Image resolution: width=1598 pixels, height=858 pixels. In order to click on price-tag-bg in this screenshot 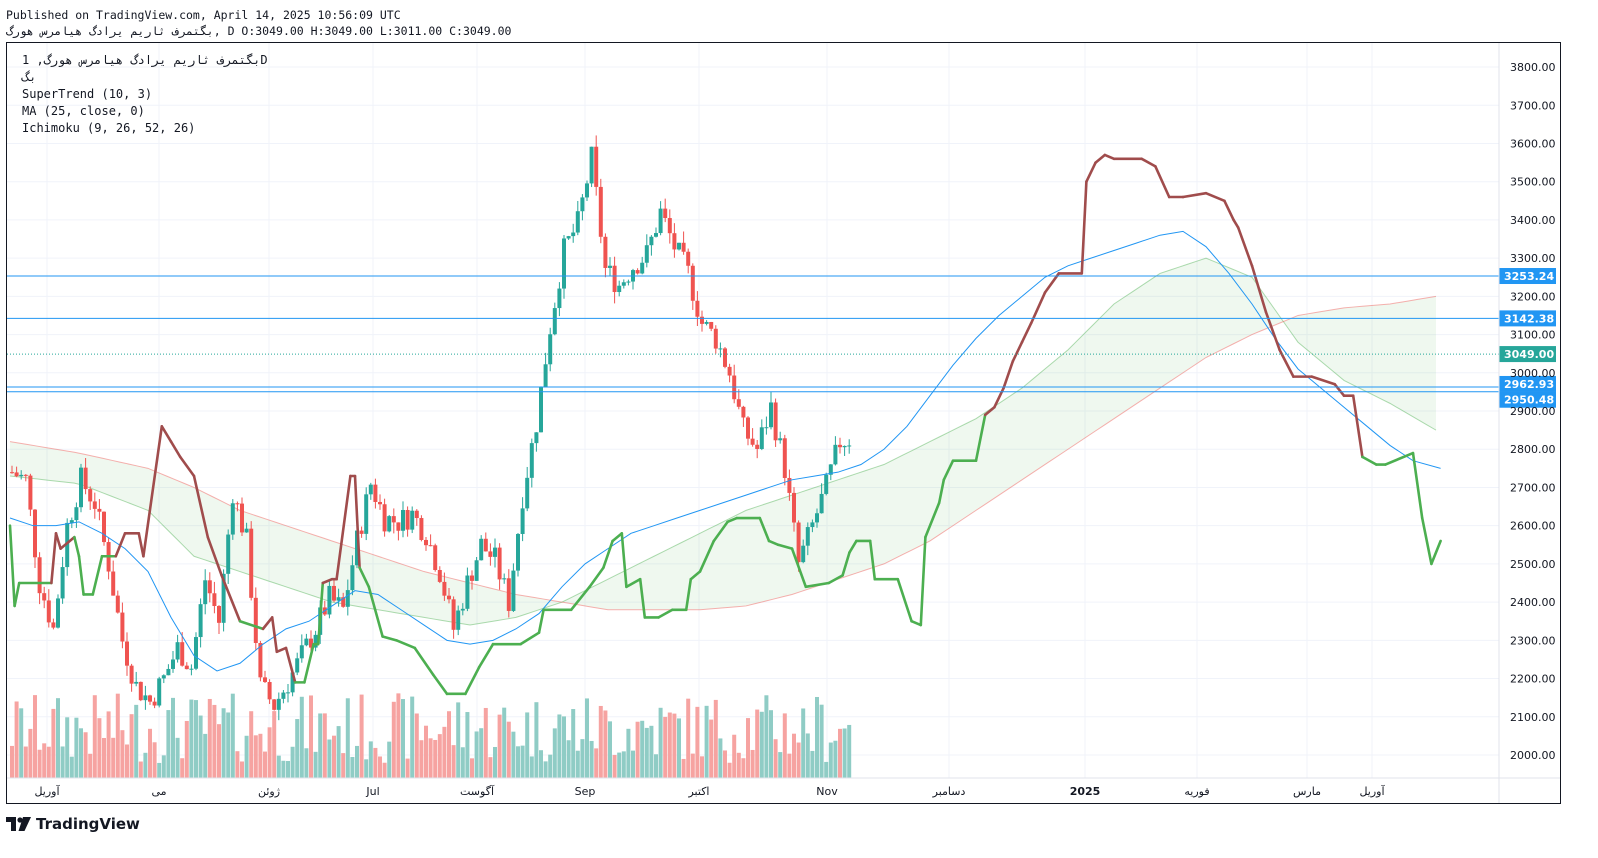, I will do `click(1527, 318)`.